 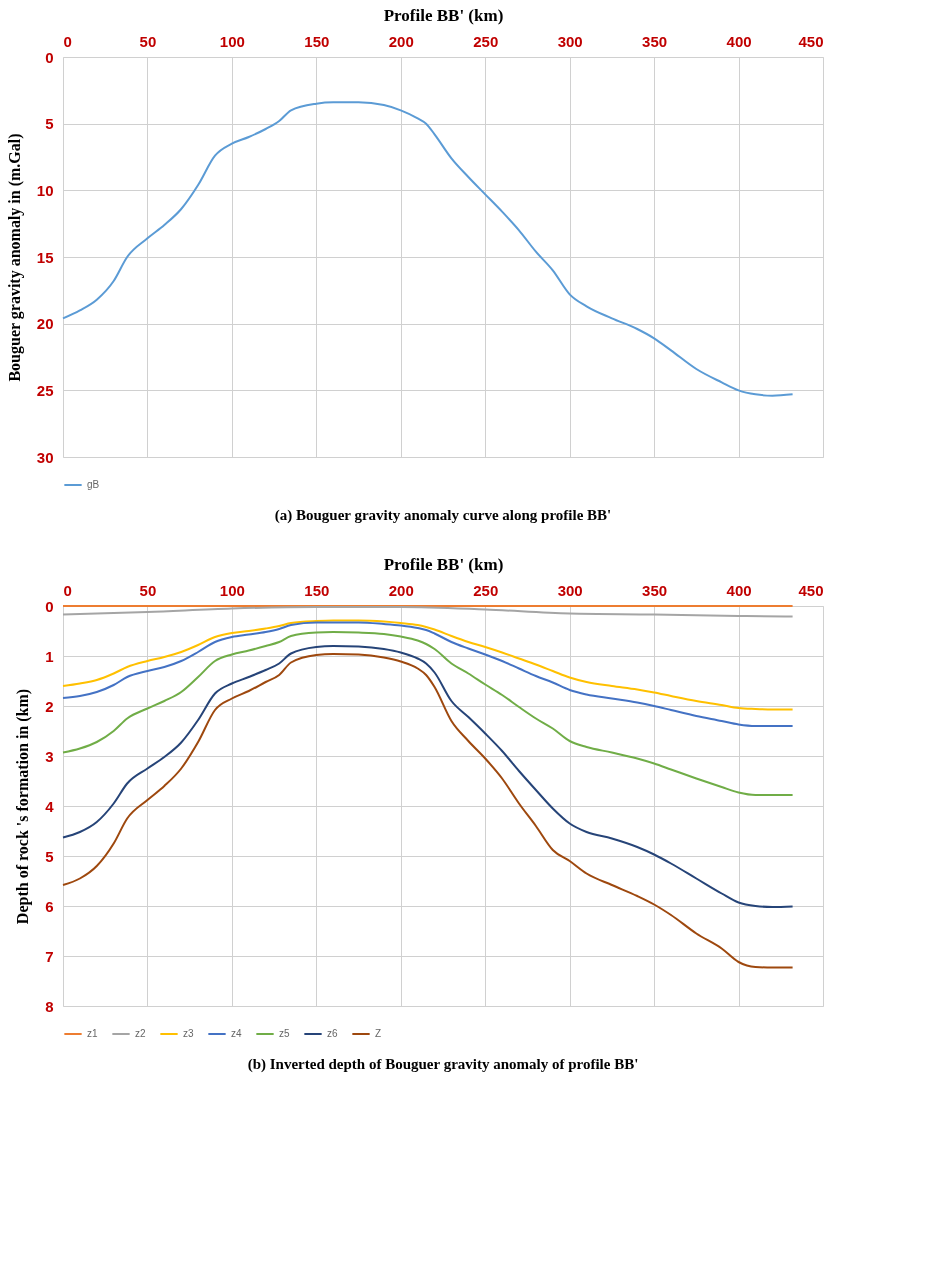 I want to click on legend-label: Z, so click(x=378, y=1033).